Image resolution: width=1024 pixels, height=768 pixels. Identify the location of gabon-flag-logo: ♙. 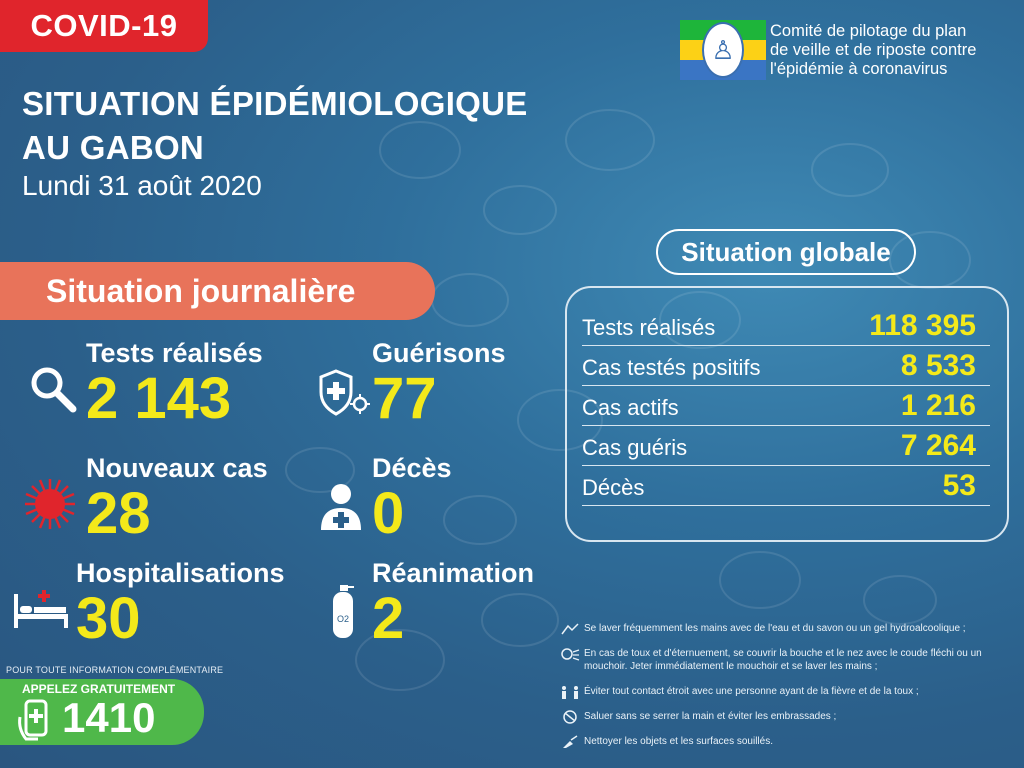
(723, 50).